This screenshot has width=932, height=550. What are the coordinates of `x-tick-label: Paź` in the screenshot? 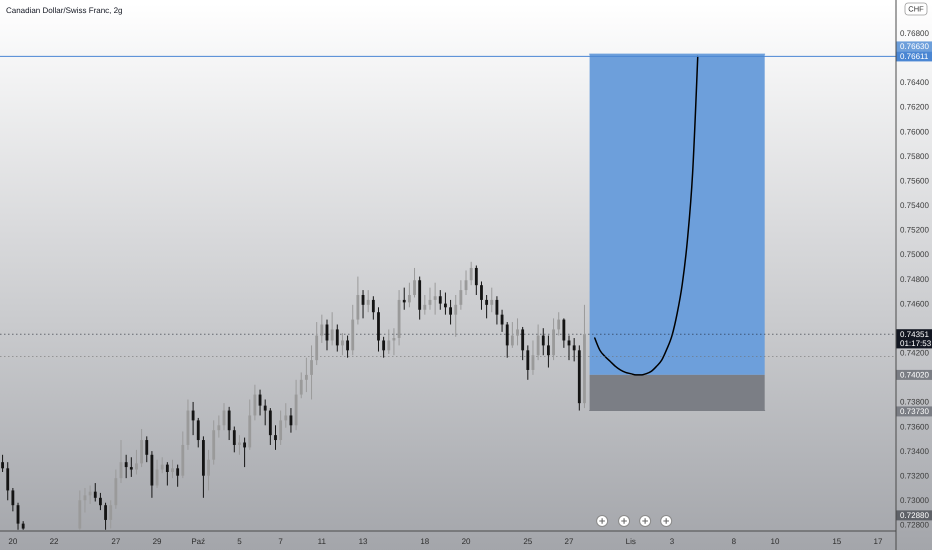 It's located at (198, 541).